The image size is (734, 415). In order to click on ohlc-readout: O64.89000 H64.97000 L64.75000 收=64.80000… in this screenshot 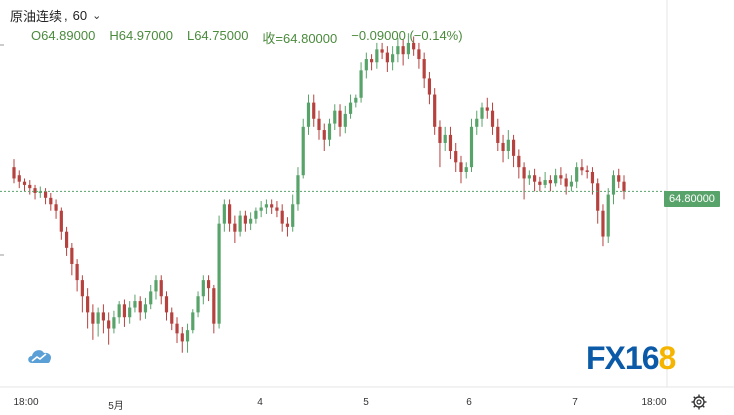, I will do `click(247, 37)`.